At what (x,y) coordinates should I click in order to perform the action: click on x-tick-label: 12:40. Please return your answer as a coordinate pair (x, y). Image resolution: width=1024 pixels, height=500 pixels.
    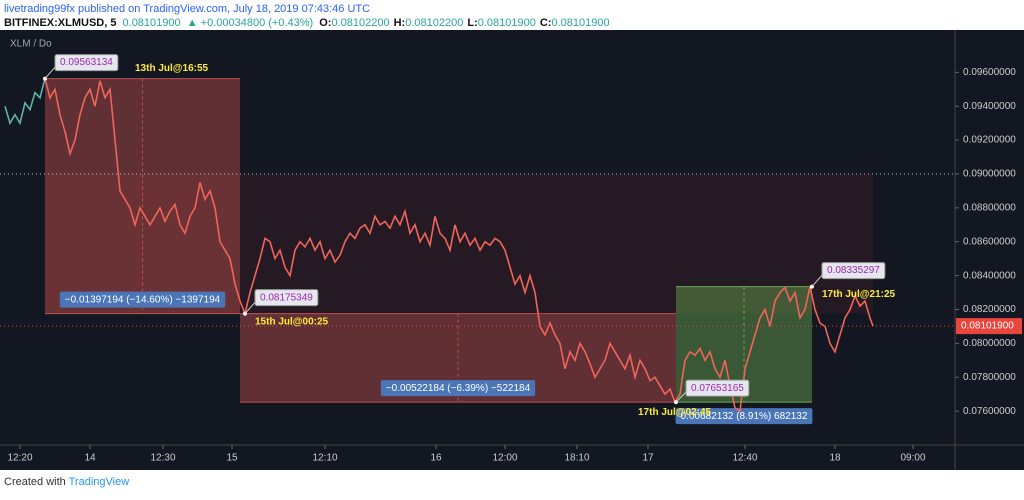
    Looking at the image, I should click on (744, 458).